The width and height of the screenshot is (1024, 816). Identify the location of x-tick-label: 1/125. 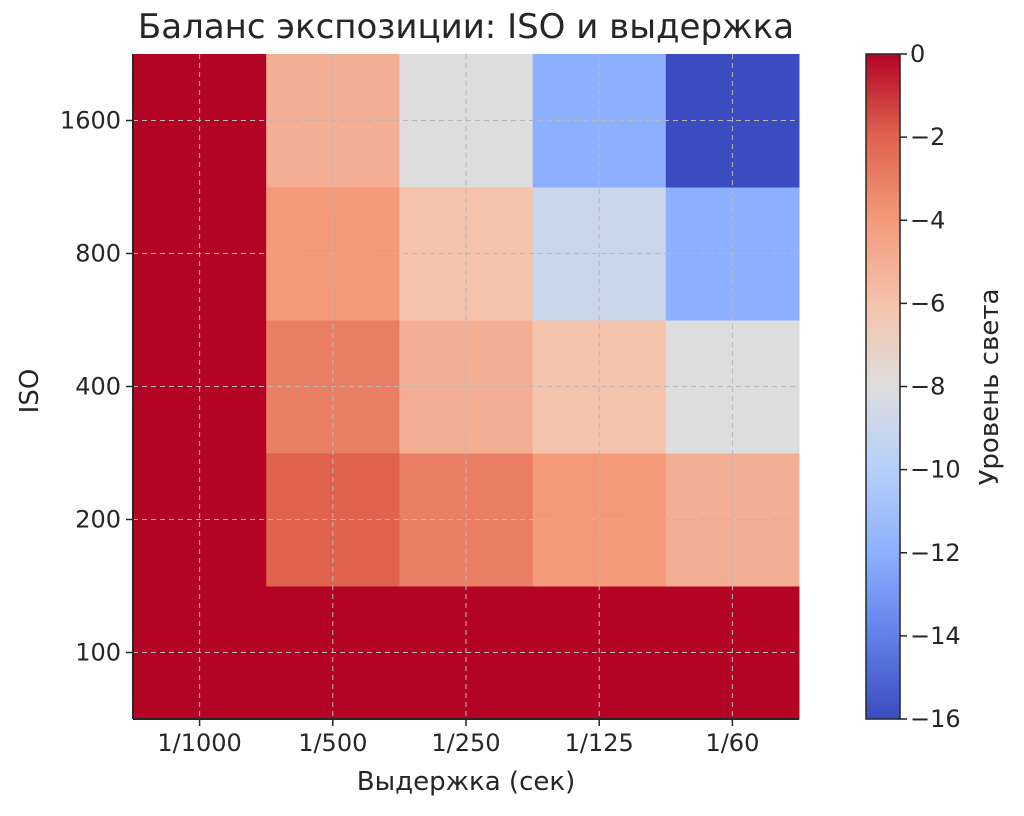
(599, 743).